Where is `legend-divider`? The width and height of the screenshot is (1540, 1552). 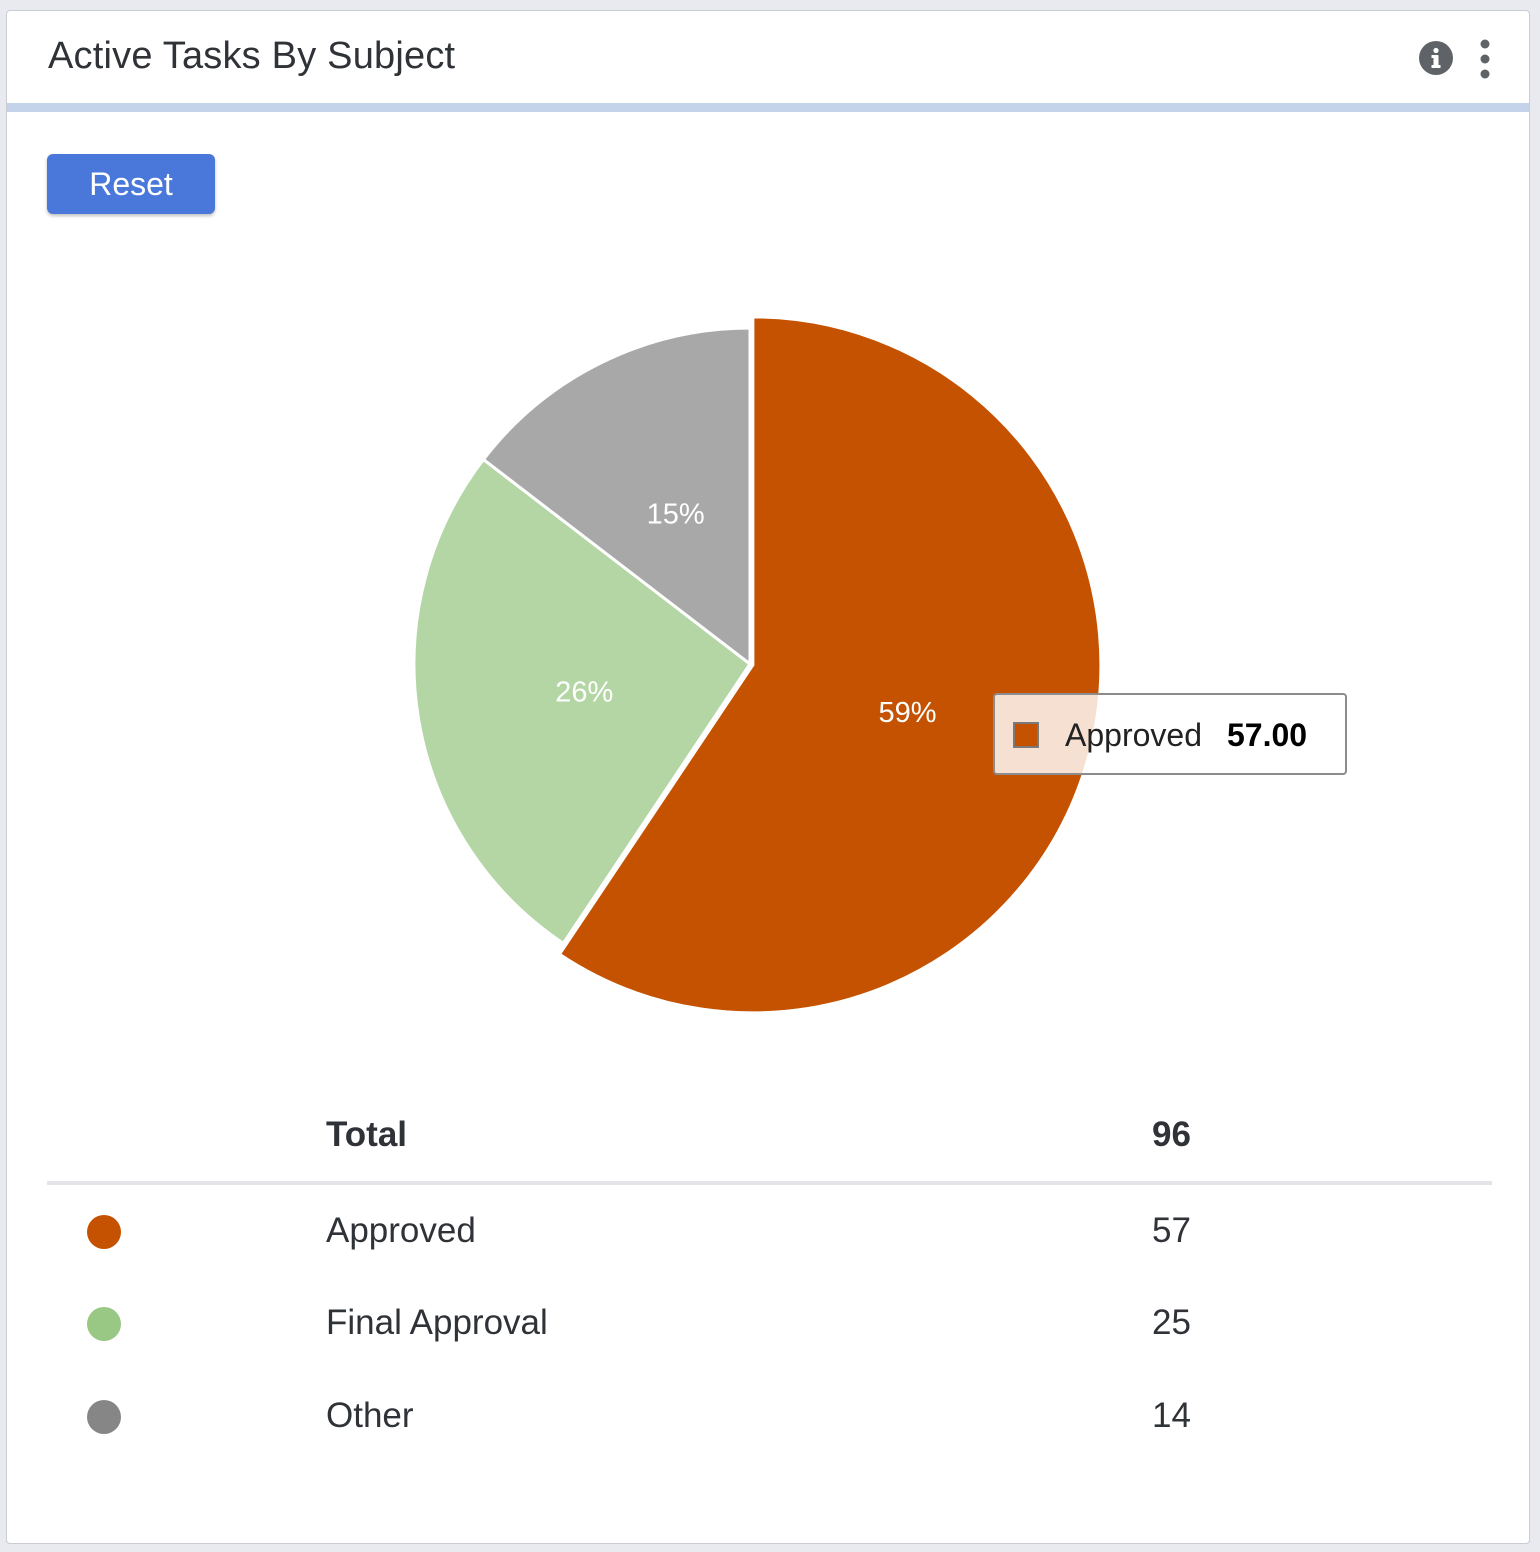
legend-divider is located at coordinates (769, 1183).